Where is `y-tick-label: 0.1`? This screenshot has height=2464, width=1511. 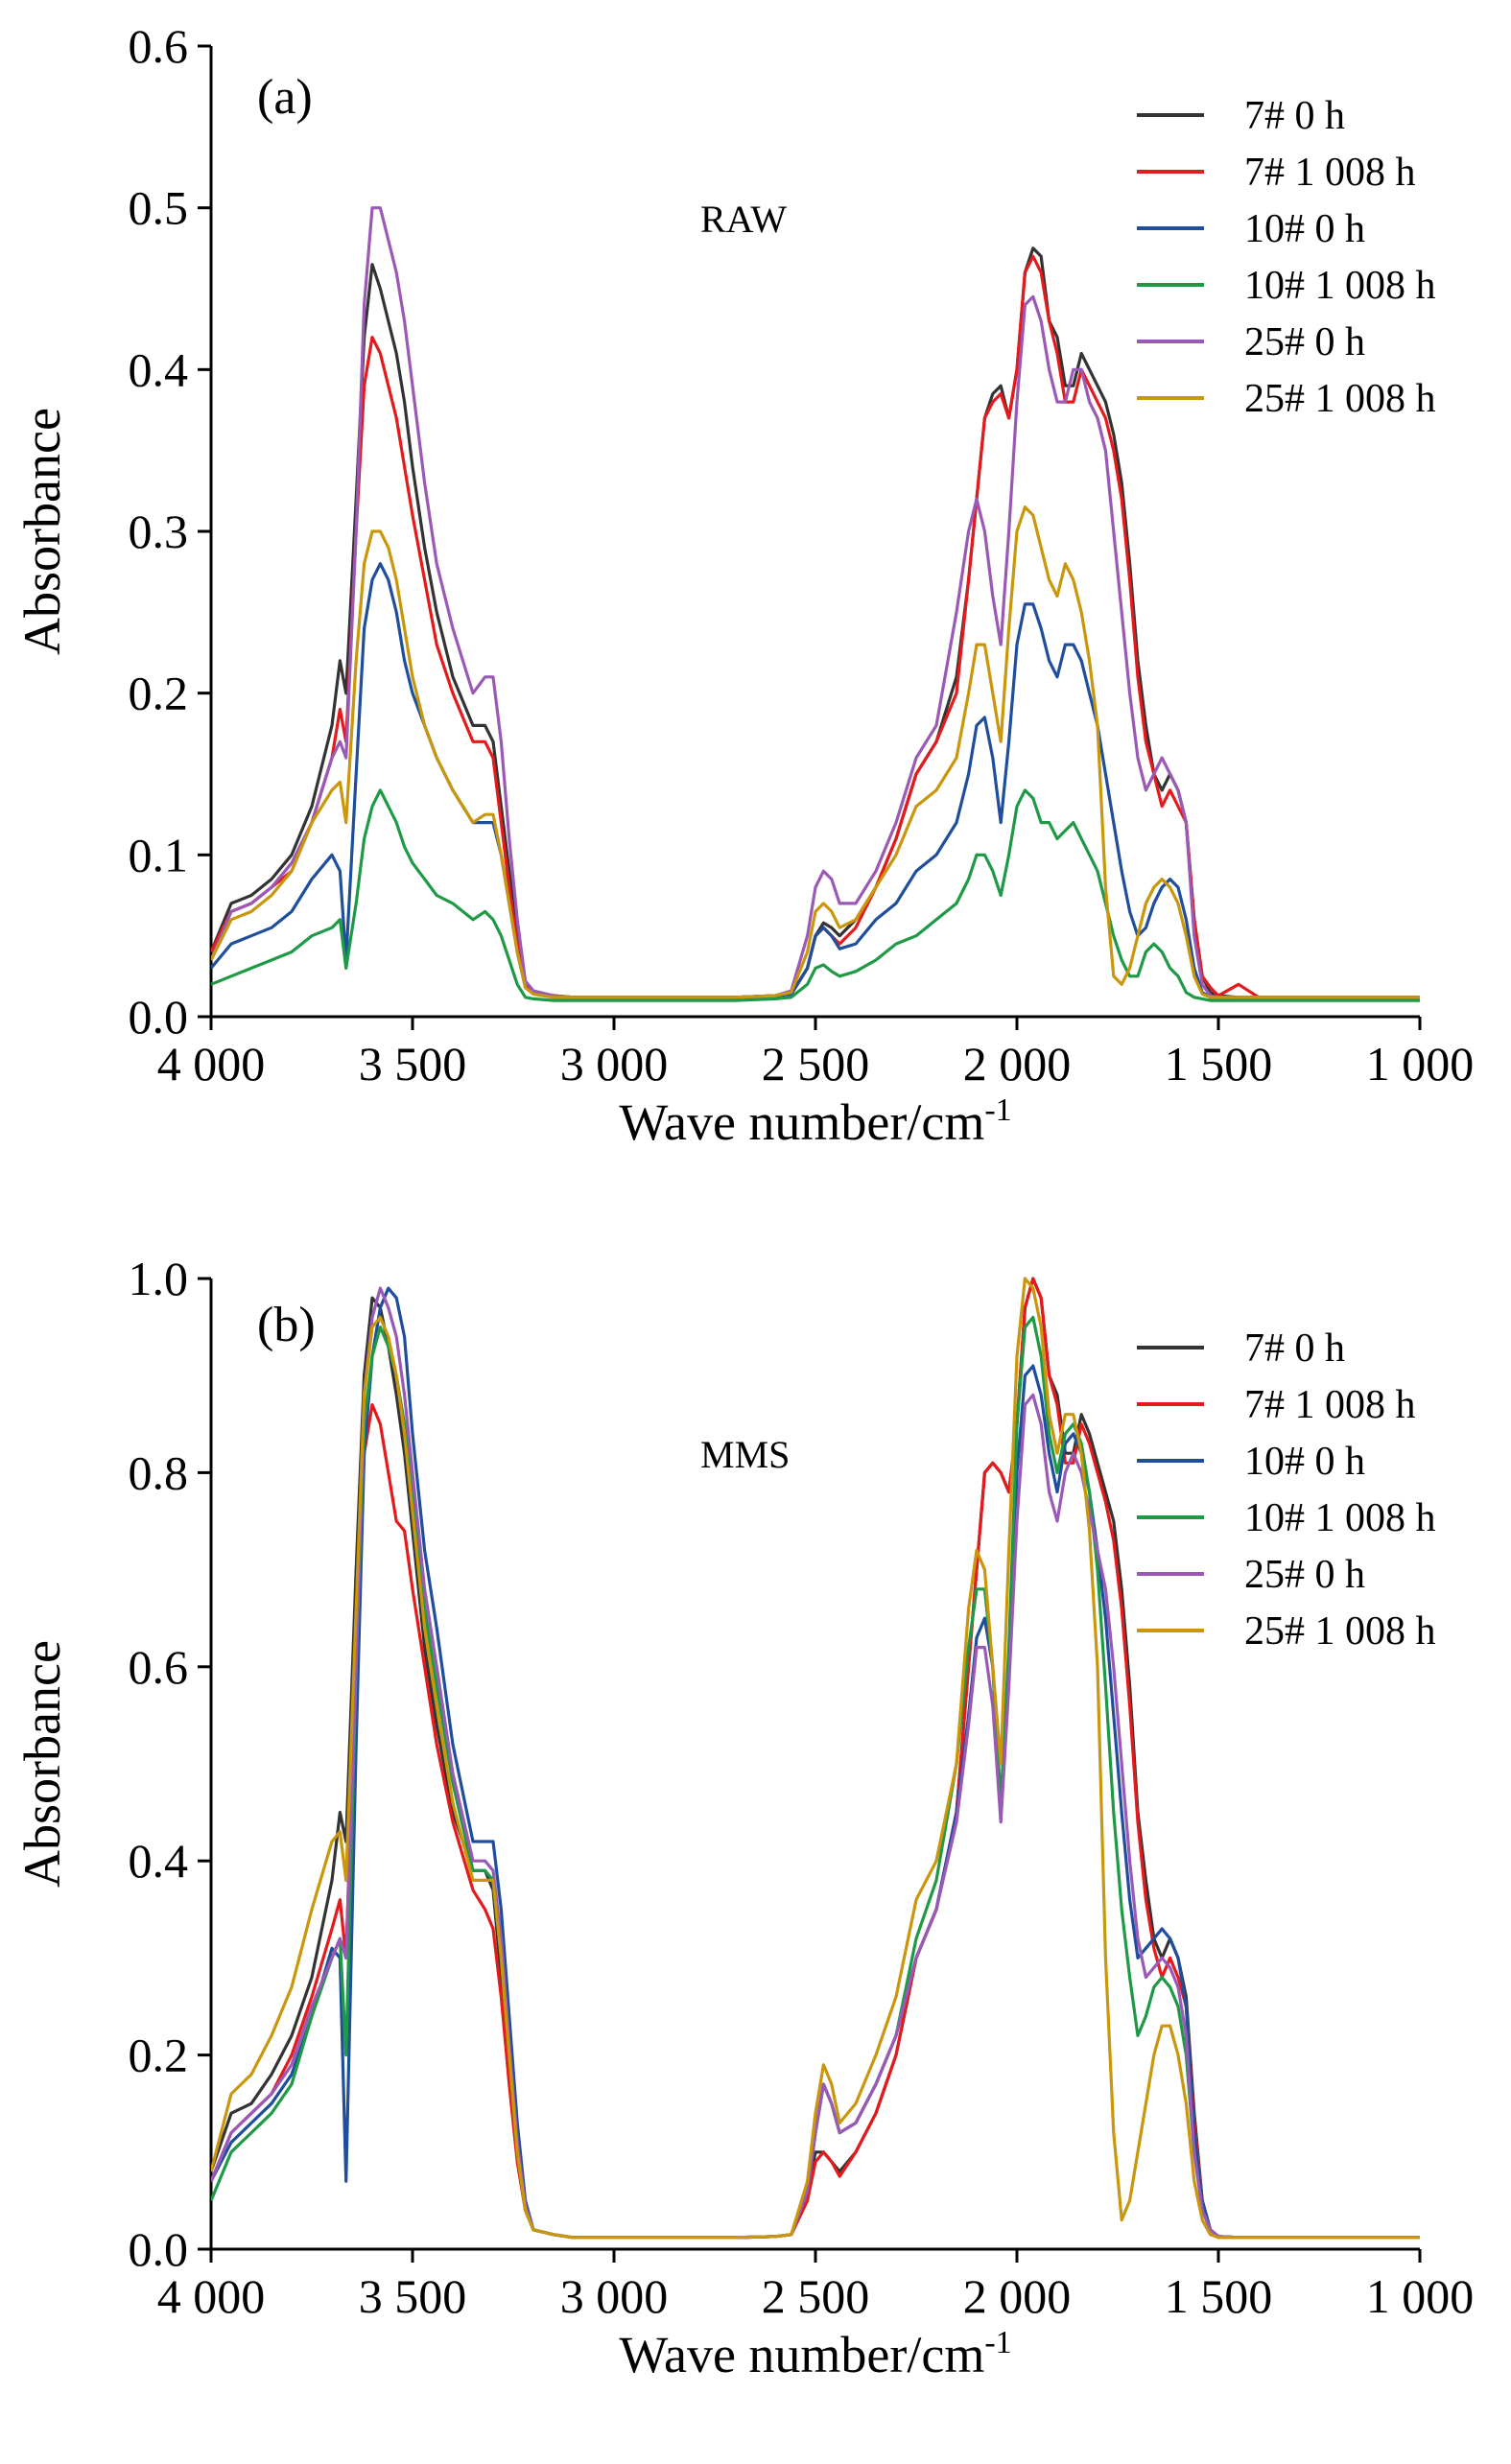 y-tick-label: 0.1 is located at coordinates (159, 854).